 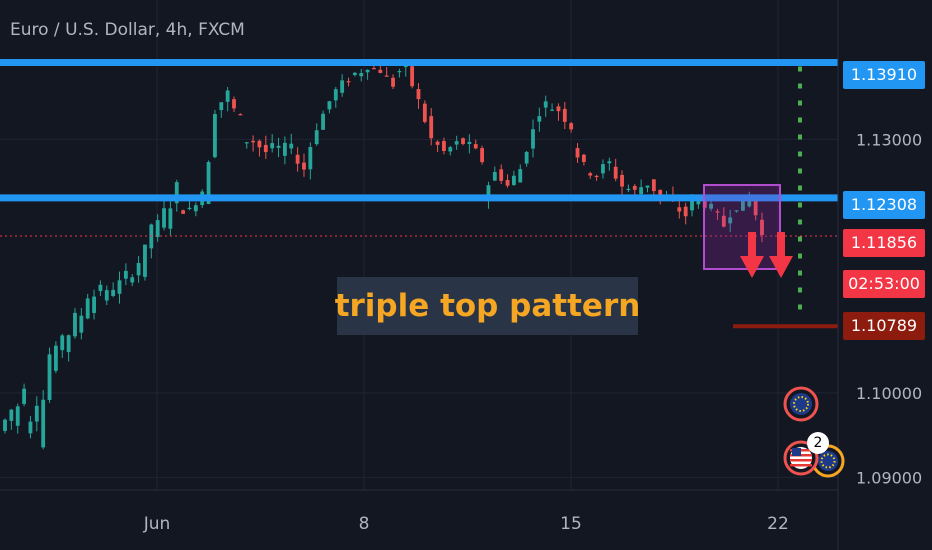 What do you see at coordinates (801, 458) in the screenshot?
I see `us-event-icon` at bounding box center [801, 458].